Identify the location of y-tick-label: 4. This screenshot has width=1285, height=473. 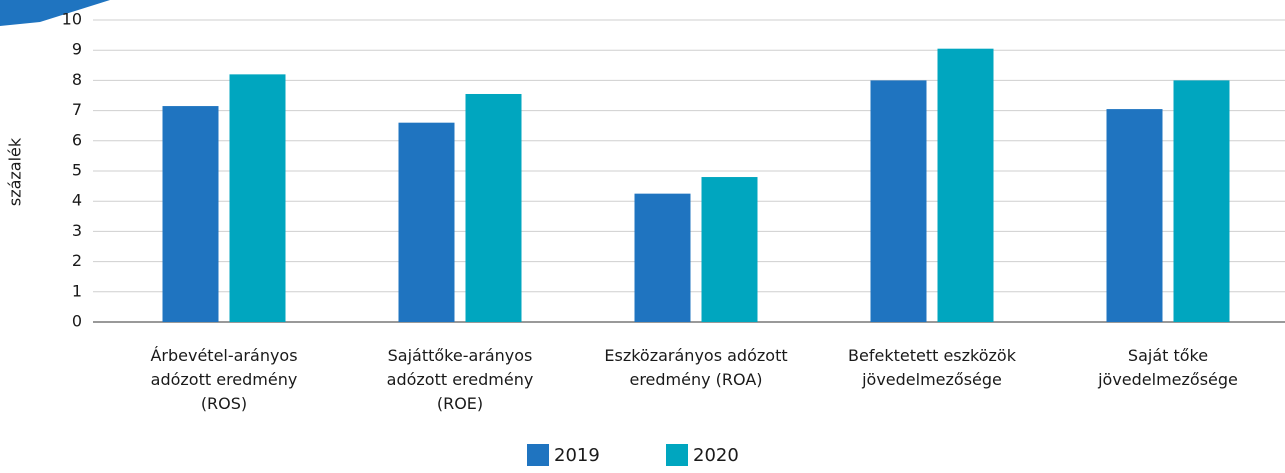
(77, 200).